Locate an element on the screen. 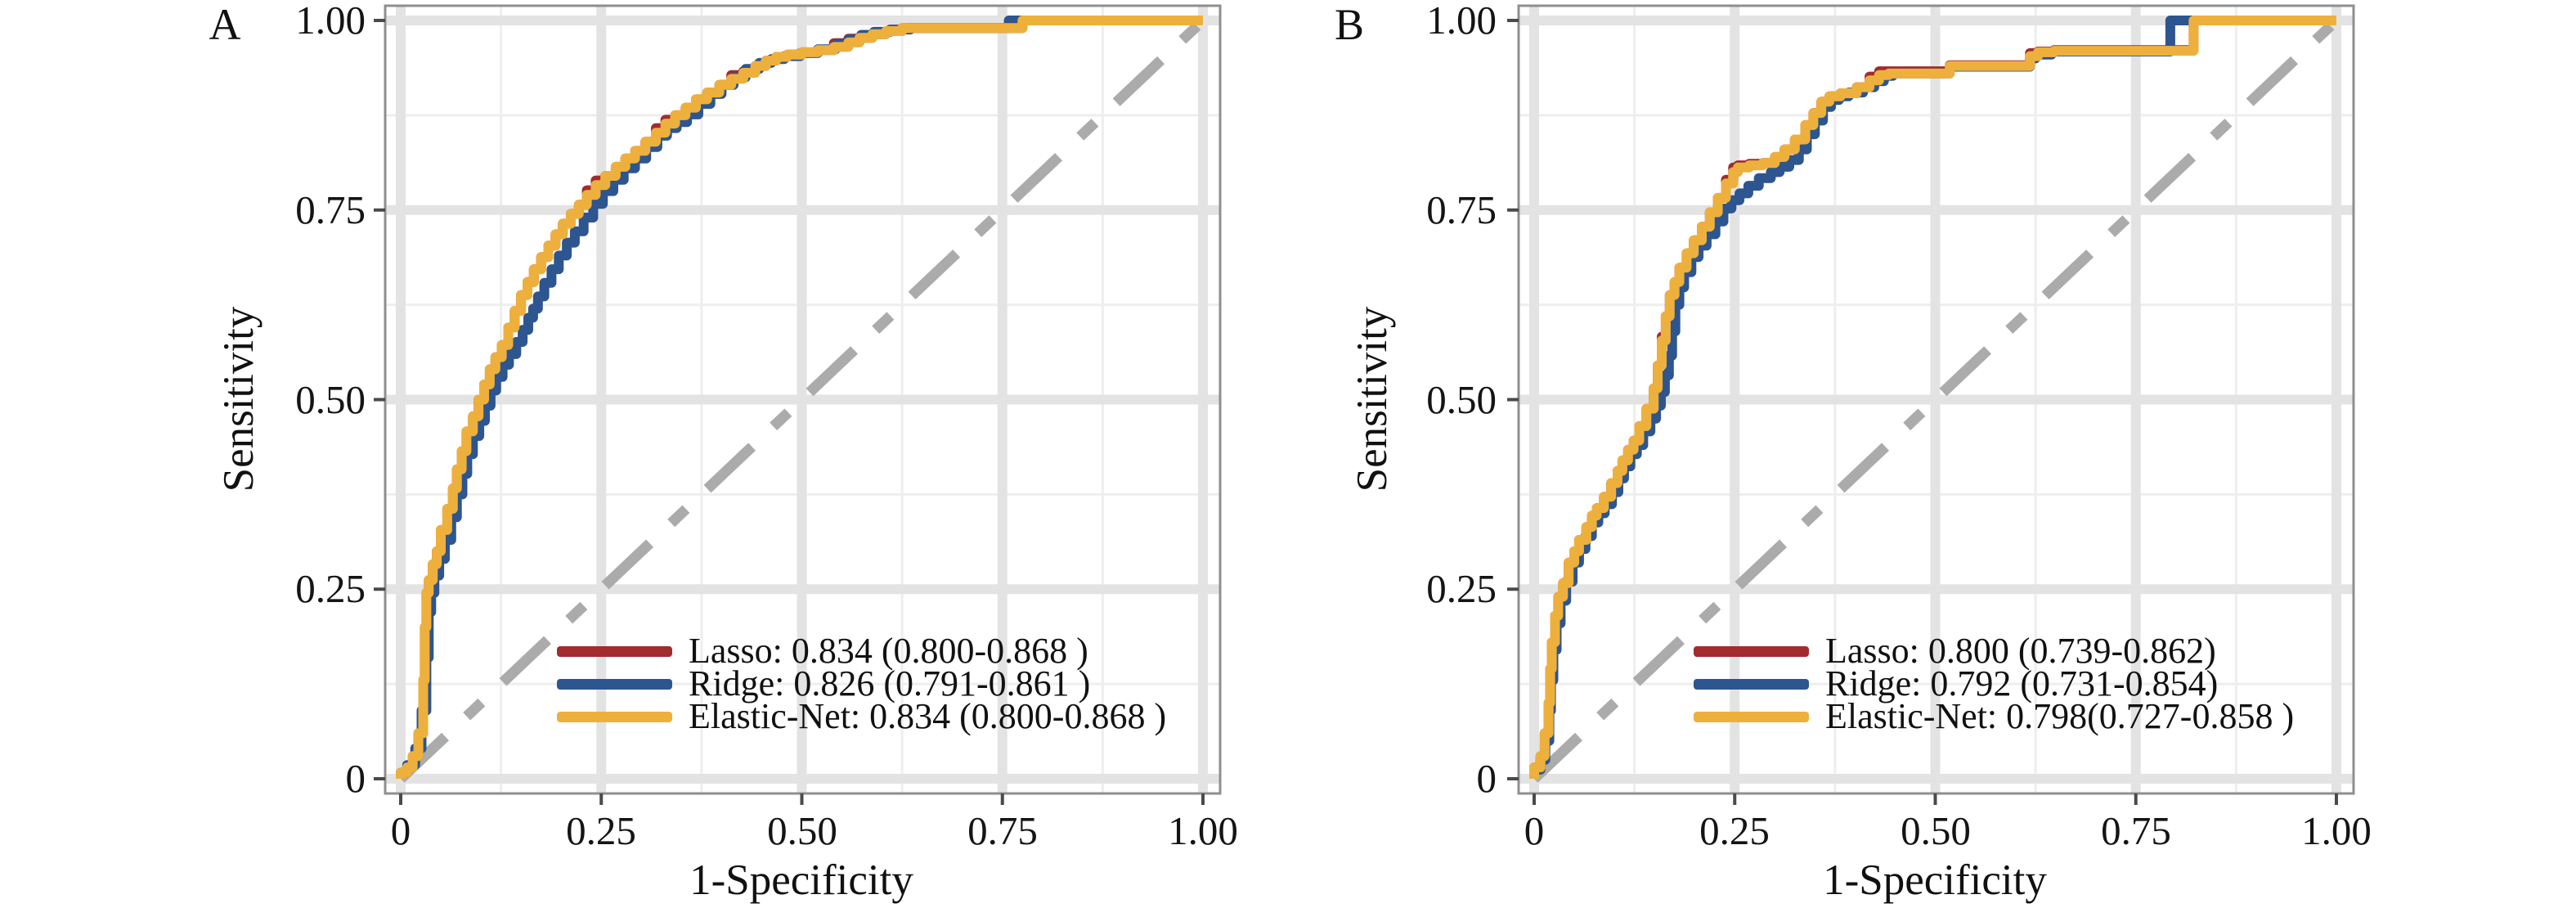  panel-b-ytick-0.25: 0.25 is located at coordinates (1461, 588).